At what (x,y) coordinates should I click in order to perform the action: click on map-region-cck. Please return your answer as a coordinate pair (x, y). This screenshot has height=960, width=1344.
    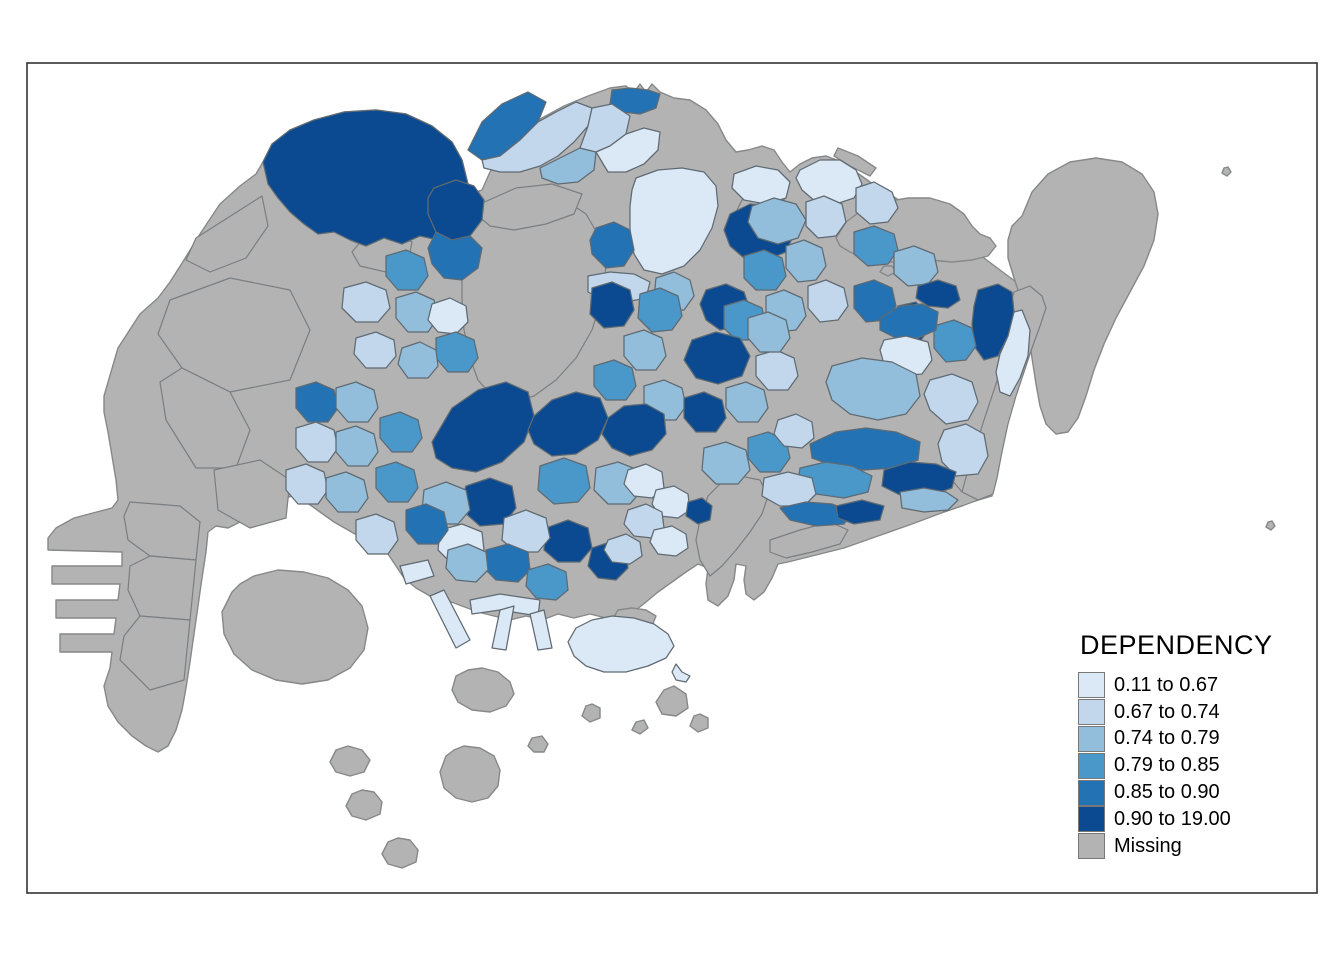
    Looking at the image, I should click on (407, 270).